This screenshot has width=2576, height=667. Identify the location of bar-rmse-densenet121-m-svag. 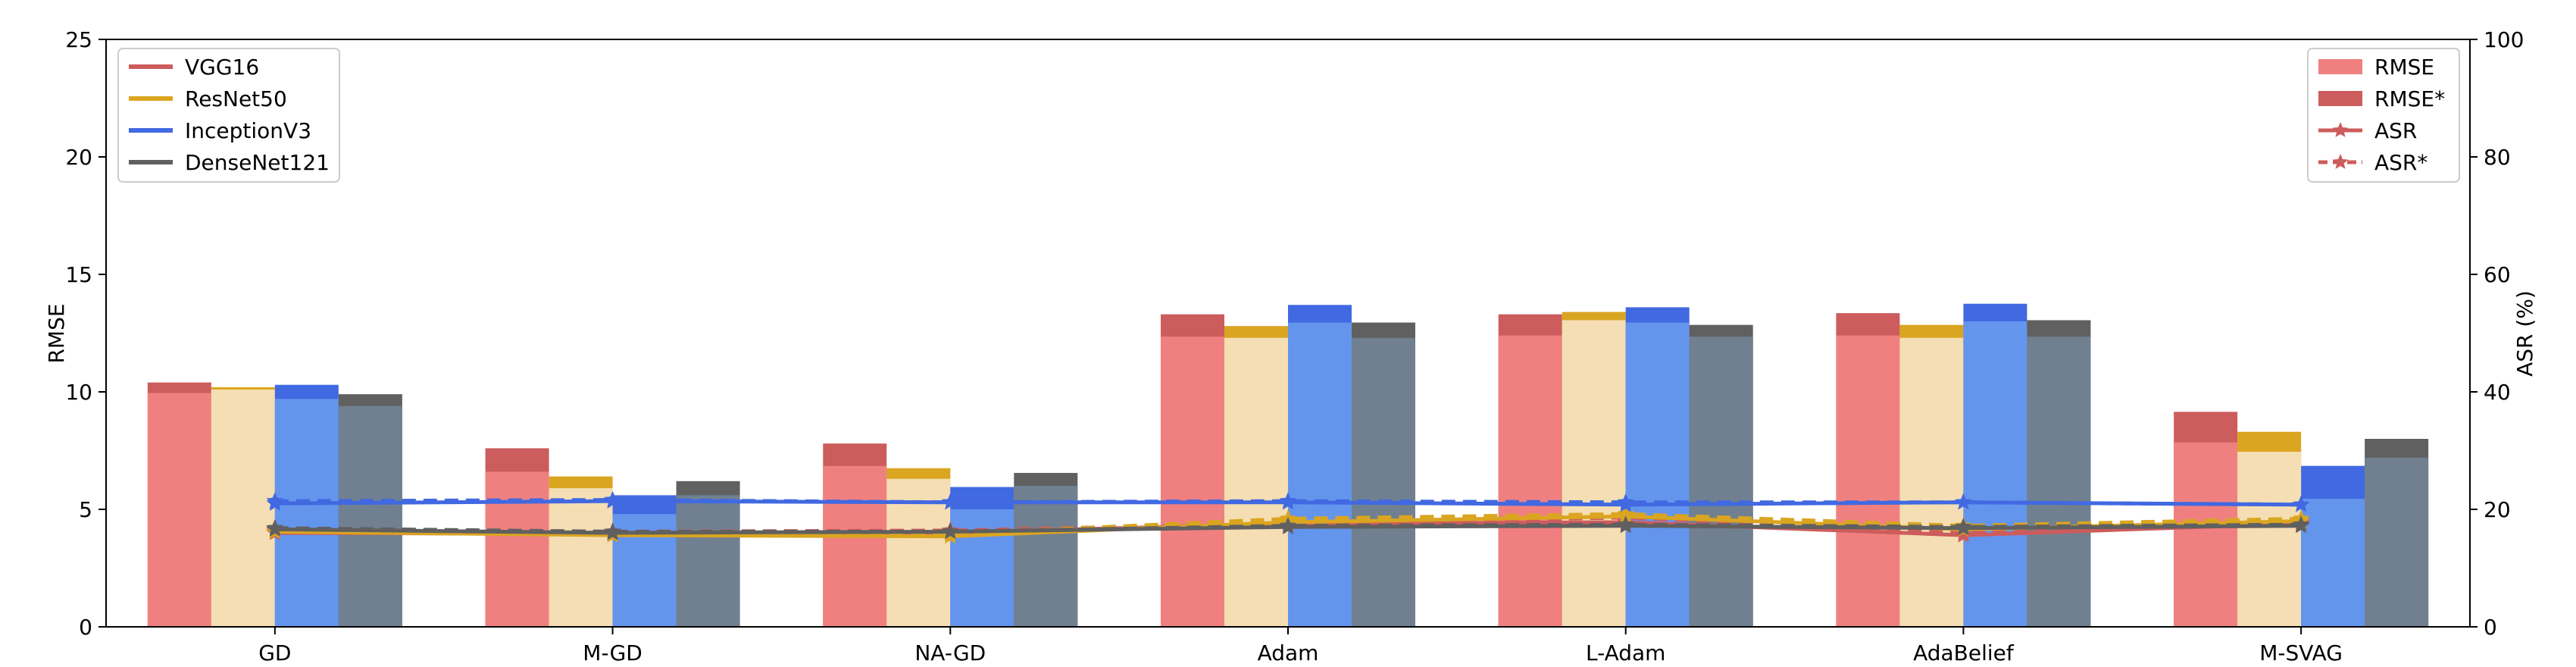
(2397, 542).